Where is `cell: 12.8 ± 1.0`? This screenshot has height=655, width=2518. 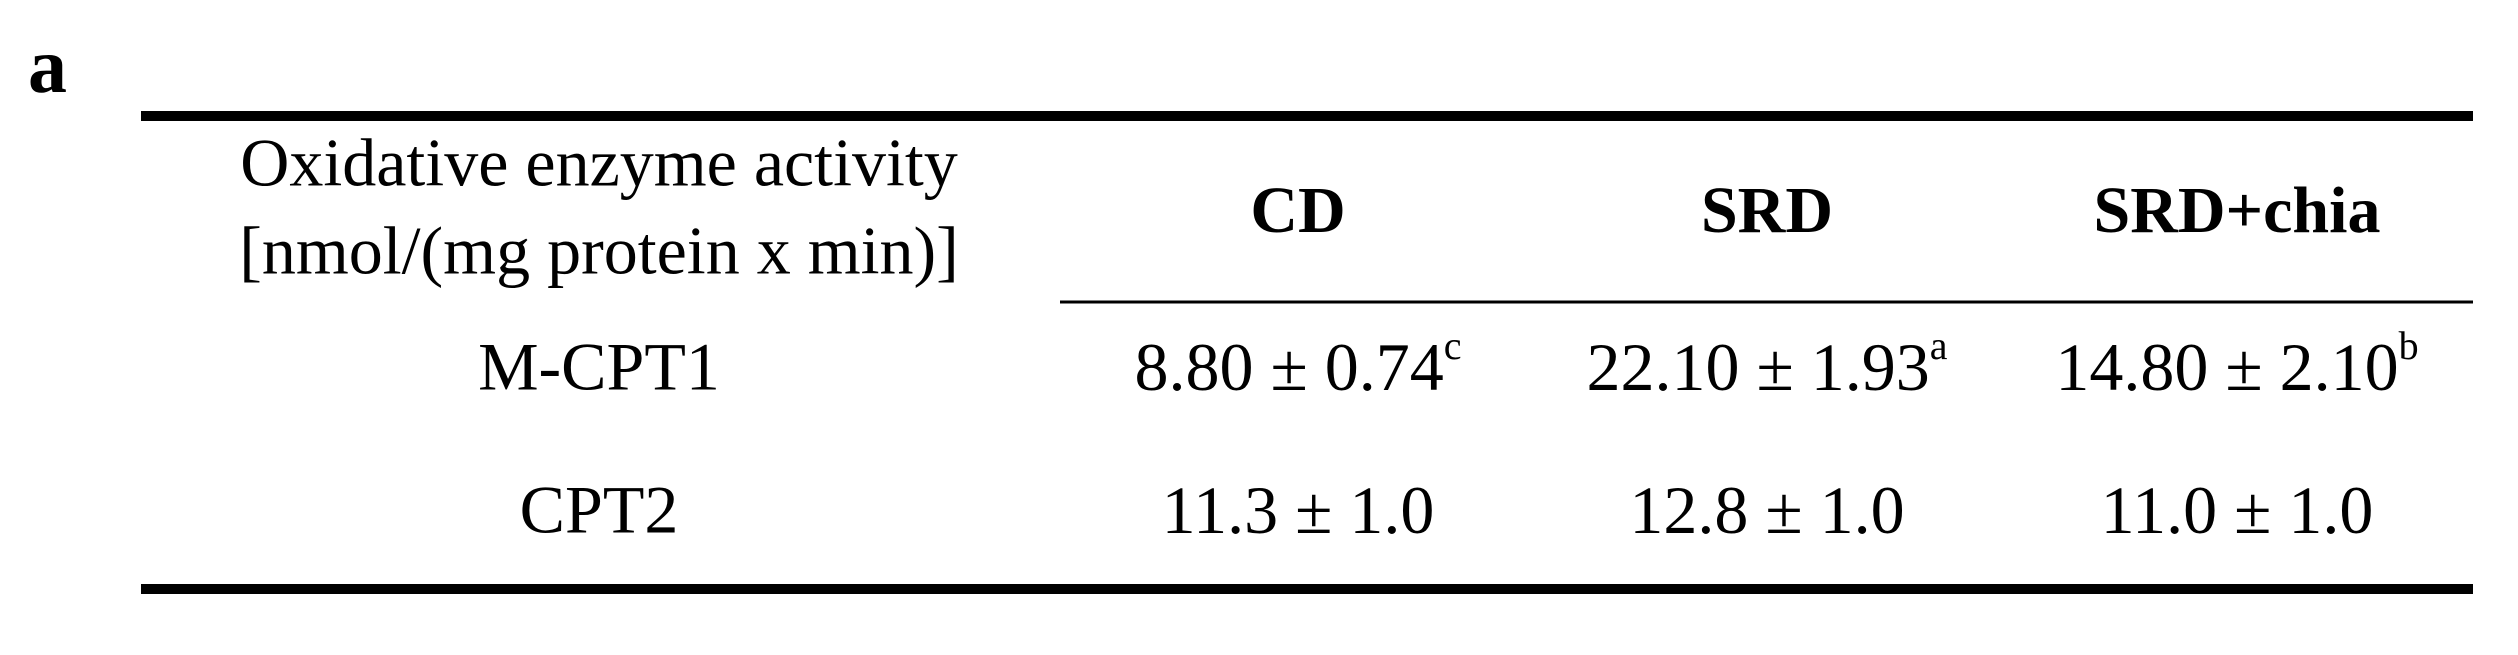 cell: 12.8 ± 1.0 is located at coordinates (1766, 510).